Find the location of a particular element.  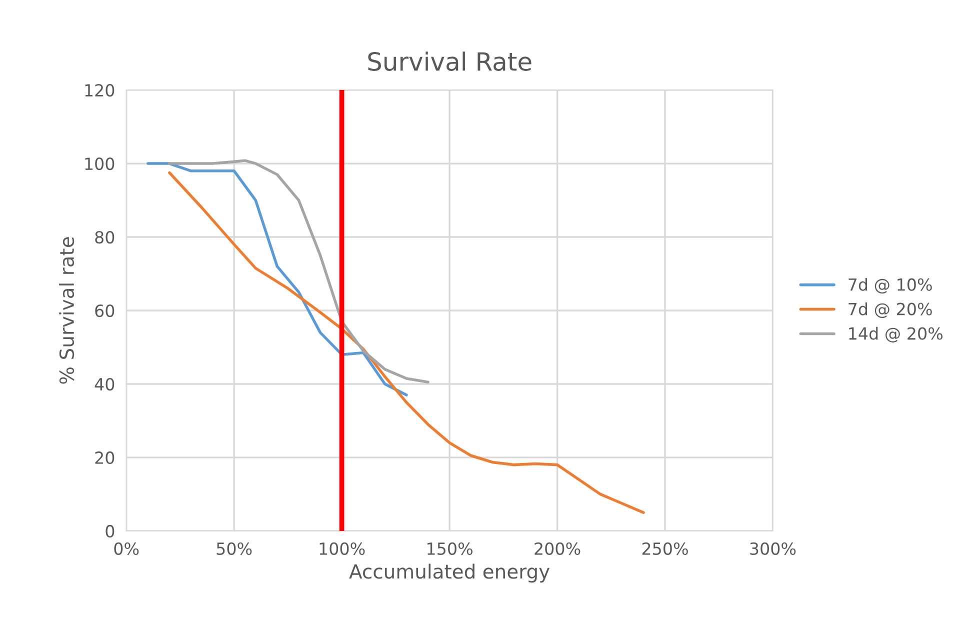

x-tick-label: 50% is located at coordinates (234, 548).